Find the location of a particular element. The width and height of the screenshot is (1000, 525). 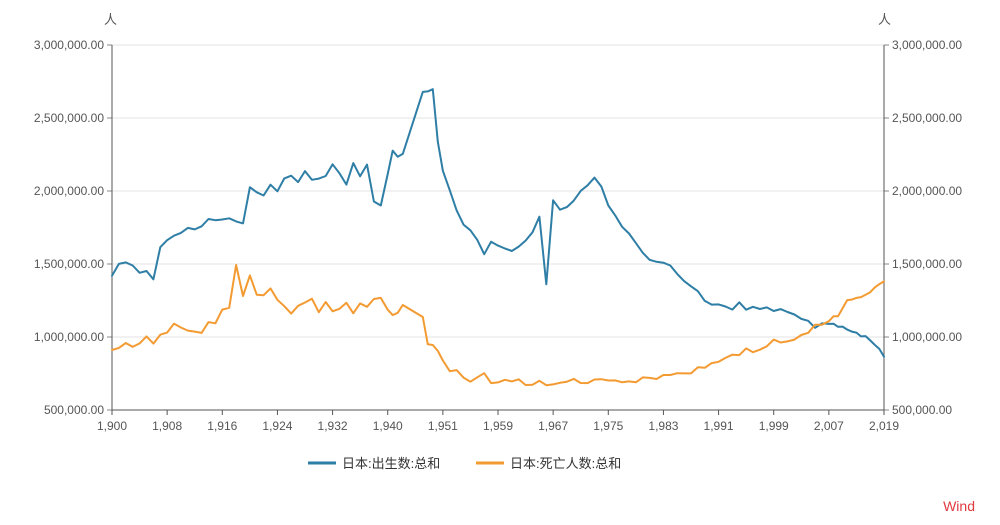

x-tick-label: 1,916 is located at coordinates (222, 426).